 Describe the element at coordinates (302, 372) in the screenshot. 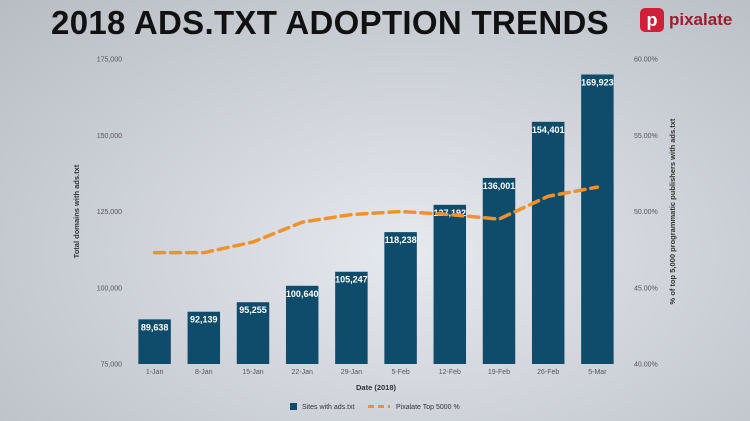

I see `x-tick-label: 22-Jan` at that location.